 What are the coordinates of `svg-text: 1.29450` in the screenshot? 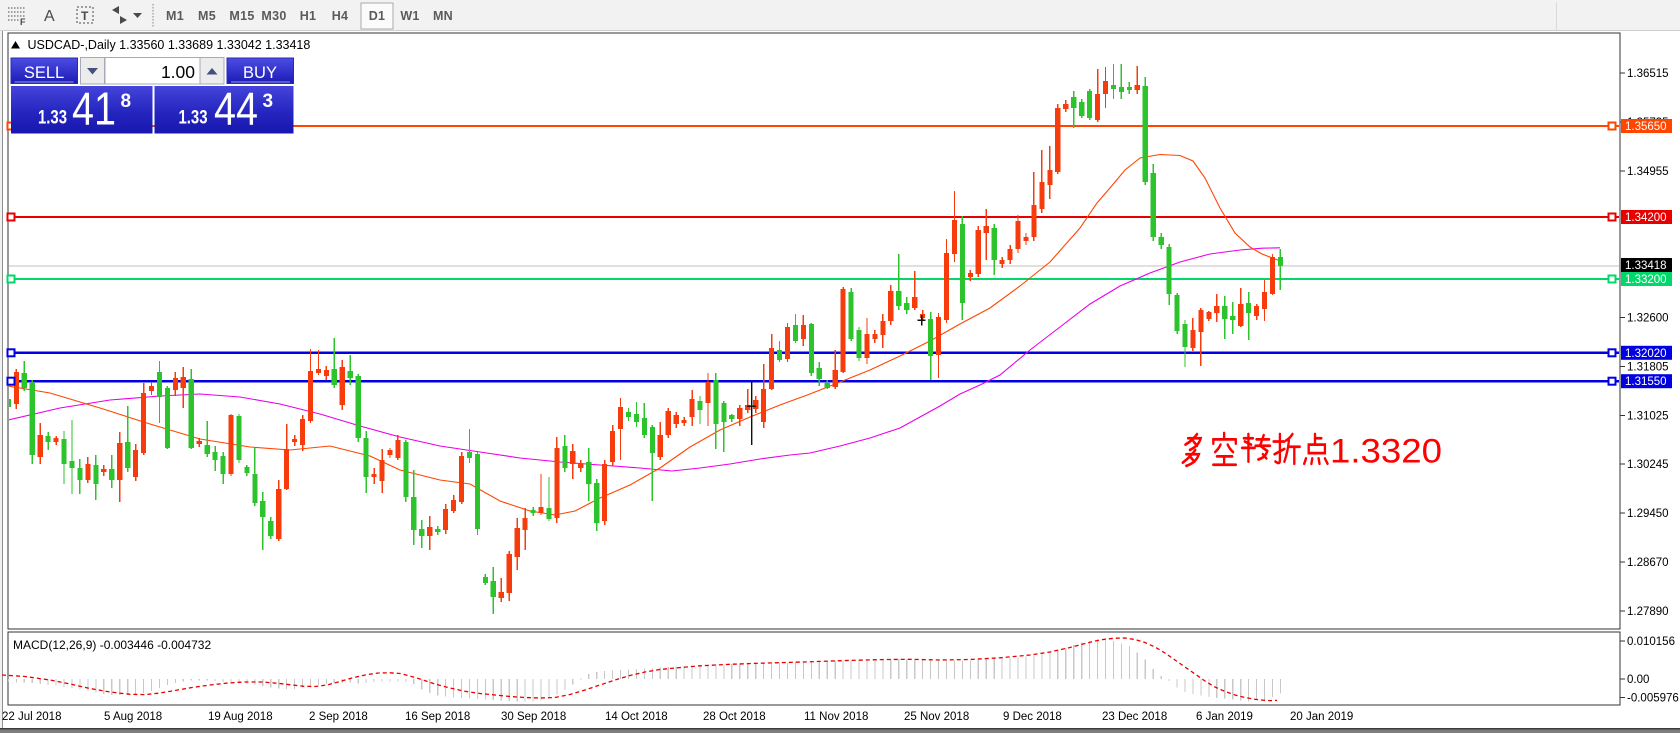 It's located at (1648, 514).